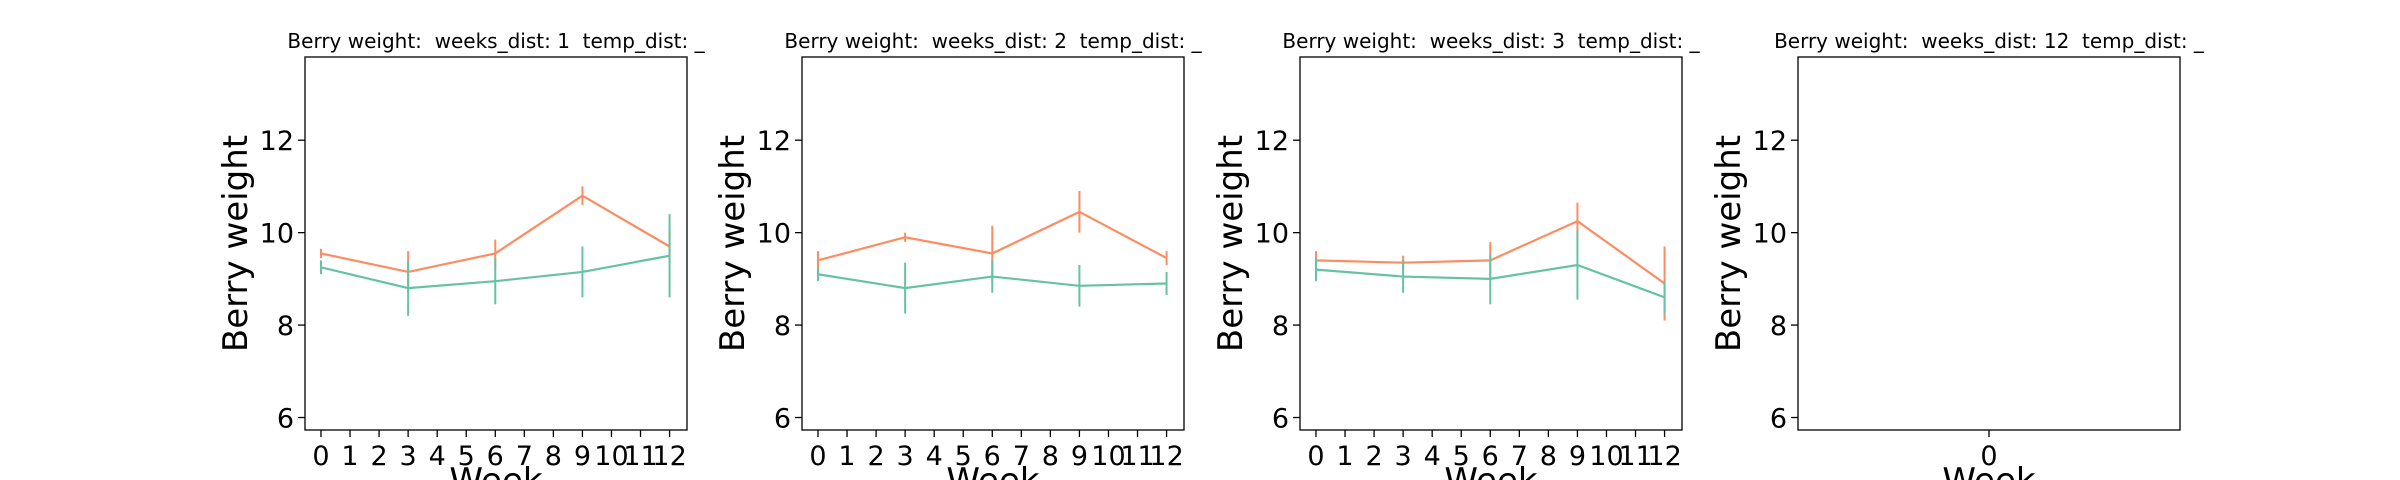 The image size is (2400, 480). I want to click on subplot-title: Berry weight: weeks_dist: 3 temp_dist: _, so click(1491, 41).